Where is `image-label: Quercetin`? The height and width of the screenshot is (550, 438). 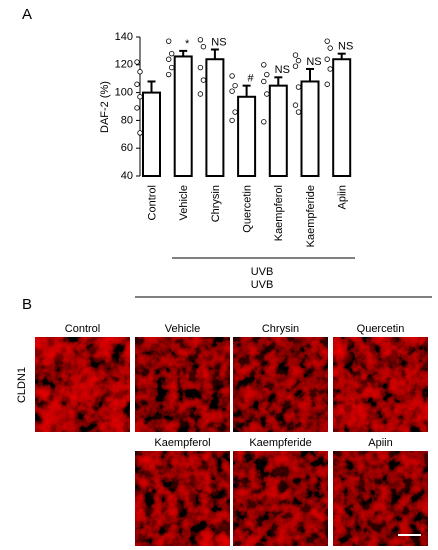 image-label: Quercetin is located at coordinates (381, 329).